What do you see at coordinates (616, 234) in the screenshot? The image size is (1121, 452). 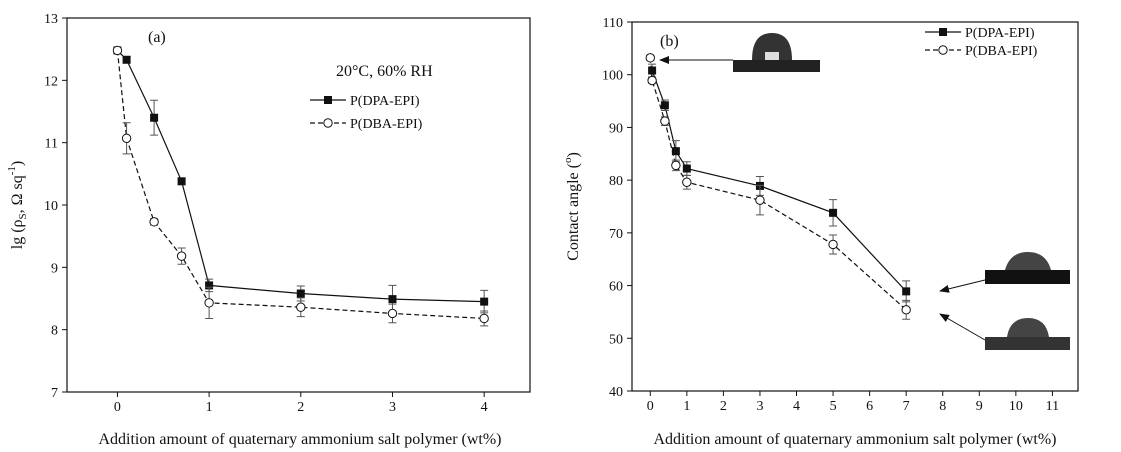 I see `y-tick-label: 70` at bounding box center [616, 234].